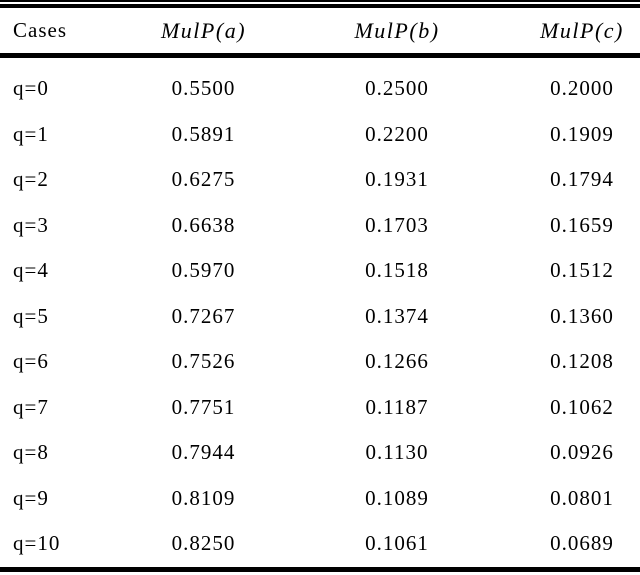  I want to click on cell-mulp-c: 0.1062, so click(582, 406).